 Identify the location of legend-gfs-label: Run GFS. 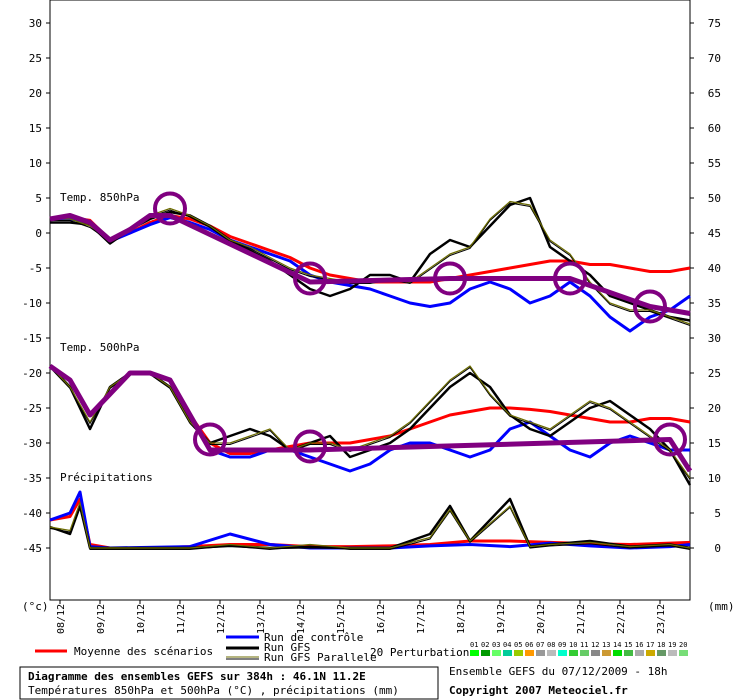
(287, 647).